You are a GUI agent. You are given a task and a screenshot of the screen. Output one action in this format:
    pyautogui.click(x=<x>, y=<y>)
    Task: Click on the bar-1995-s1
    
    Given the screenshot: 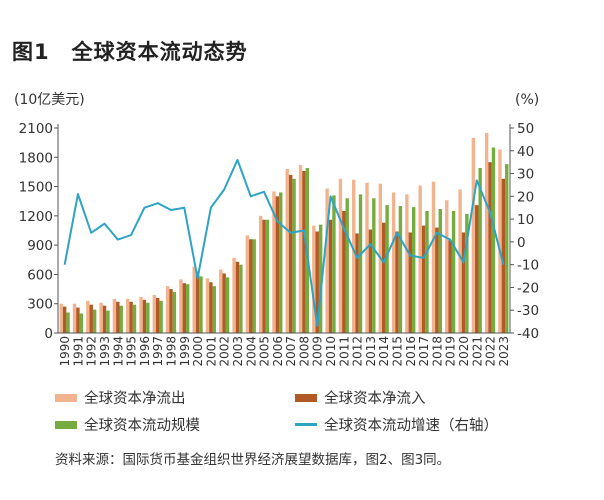 What is the action you would take?
    pyautogui.click(x=131, y=317)
    